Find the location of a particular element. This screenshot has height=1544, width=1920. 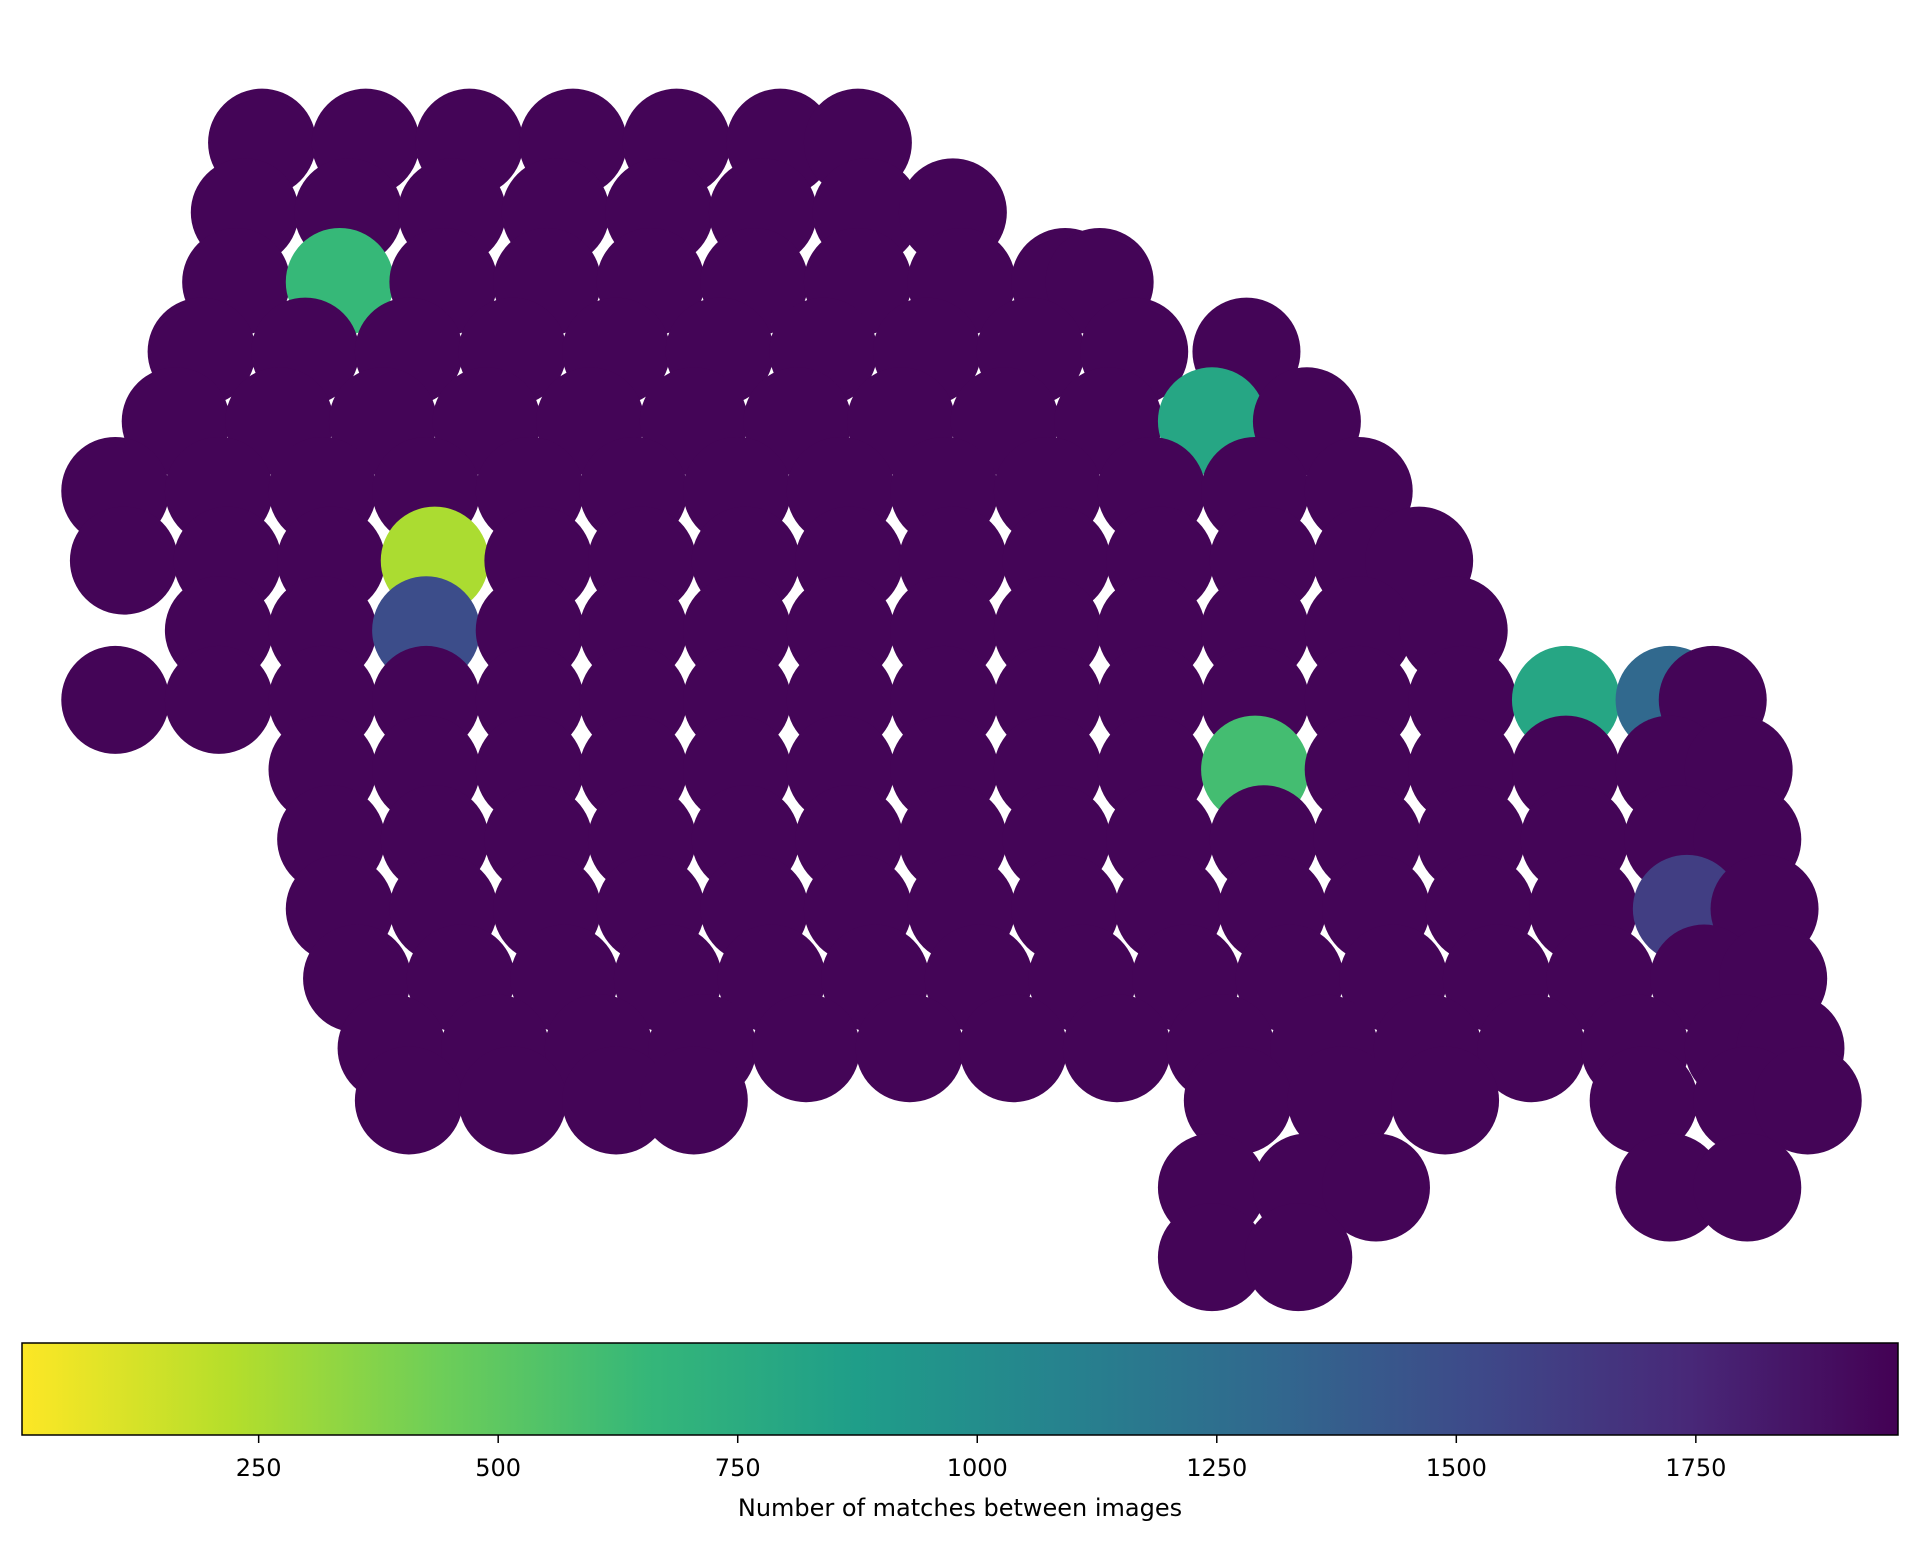

colorbar-tick-label: 1500 is located at coordinates (1456, 1468).